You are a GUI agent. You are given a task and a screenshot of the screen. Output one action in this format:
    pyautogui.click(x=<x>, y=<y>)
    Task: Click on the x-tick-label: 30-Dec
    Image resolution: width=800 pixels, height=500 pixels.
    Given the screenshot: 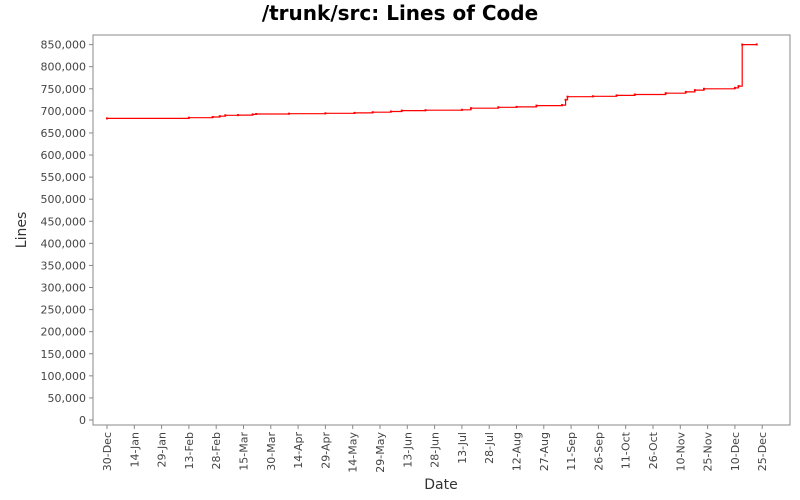 What is the action you would take?
    pyautogui.click(x=107, y=451)
    